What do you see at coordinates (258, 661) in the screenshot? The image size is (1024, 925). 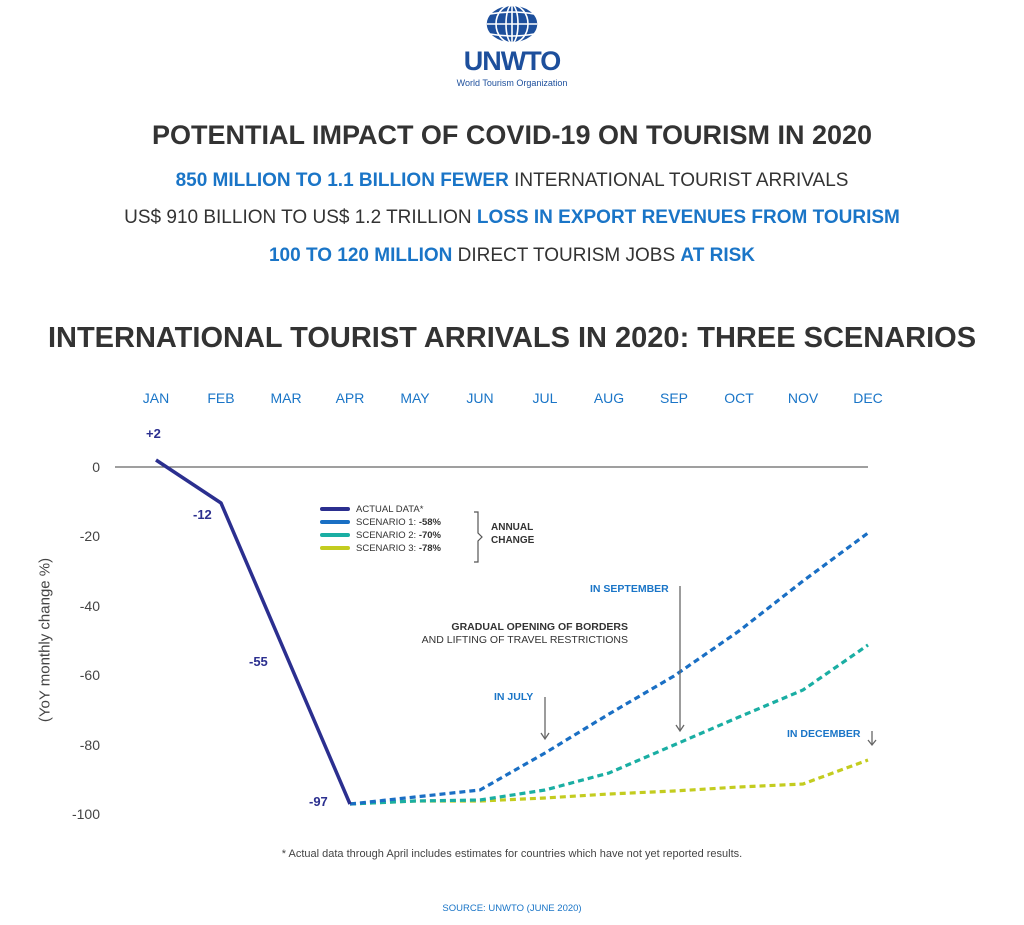 I see `data-label-mar: -55` at bounding box center [258, 661].